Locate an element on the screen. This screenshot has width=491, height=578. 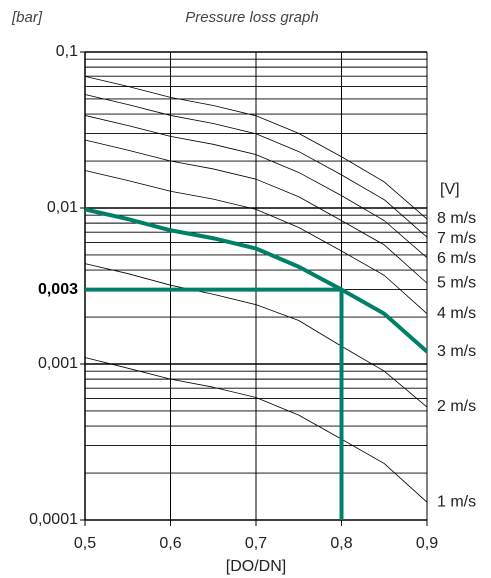
series-label: 3 m/s is located at coordinates (456, 351).